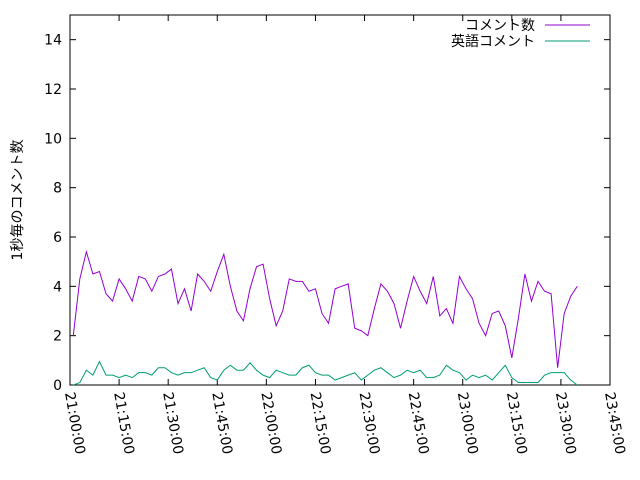  I want to click on y-tick-label: 4, so click(57, 287).